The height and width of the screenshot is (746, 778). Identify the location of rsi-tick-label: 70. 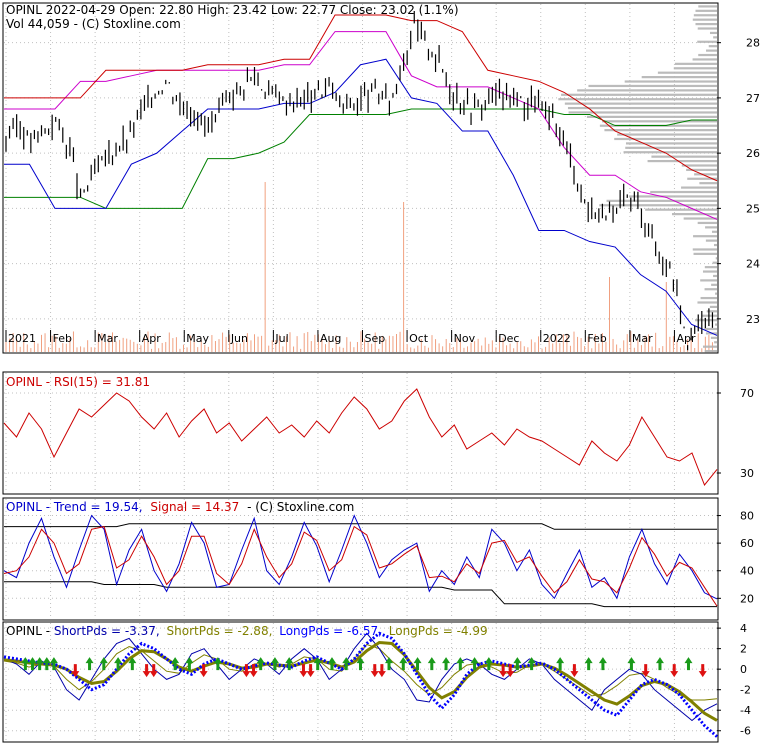
(747, 393).